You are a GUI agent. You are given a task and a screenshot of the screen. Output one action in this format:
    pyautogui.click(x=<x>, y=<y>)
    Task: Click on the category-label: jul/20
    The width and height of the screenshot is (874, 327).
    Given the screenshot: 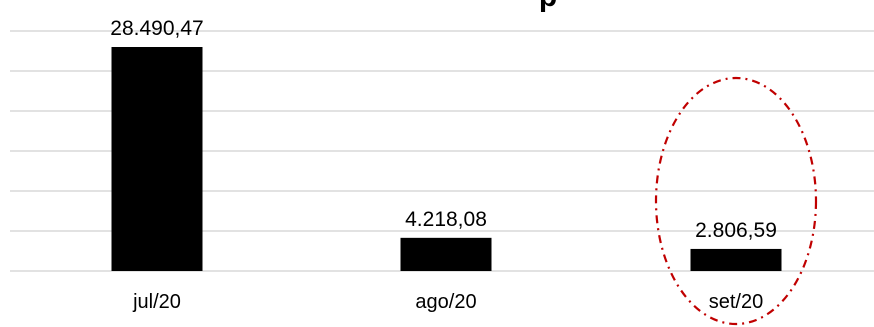 What is the action you would take?
    pyautogui.click(x=156, y=302)
    